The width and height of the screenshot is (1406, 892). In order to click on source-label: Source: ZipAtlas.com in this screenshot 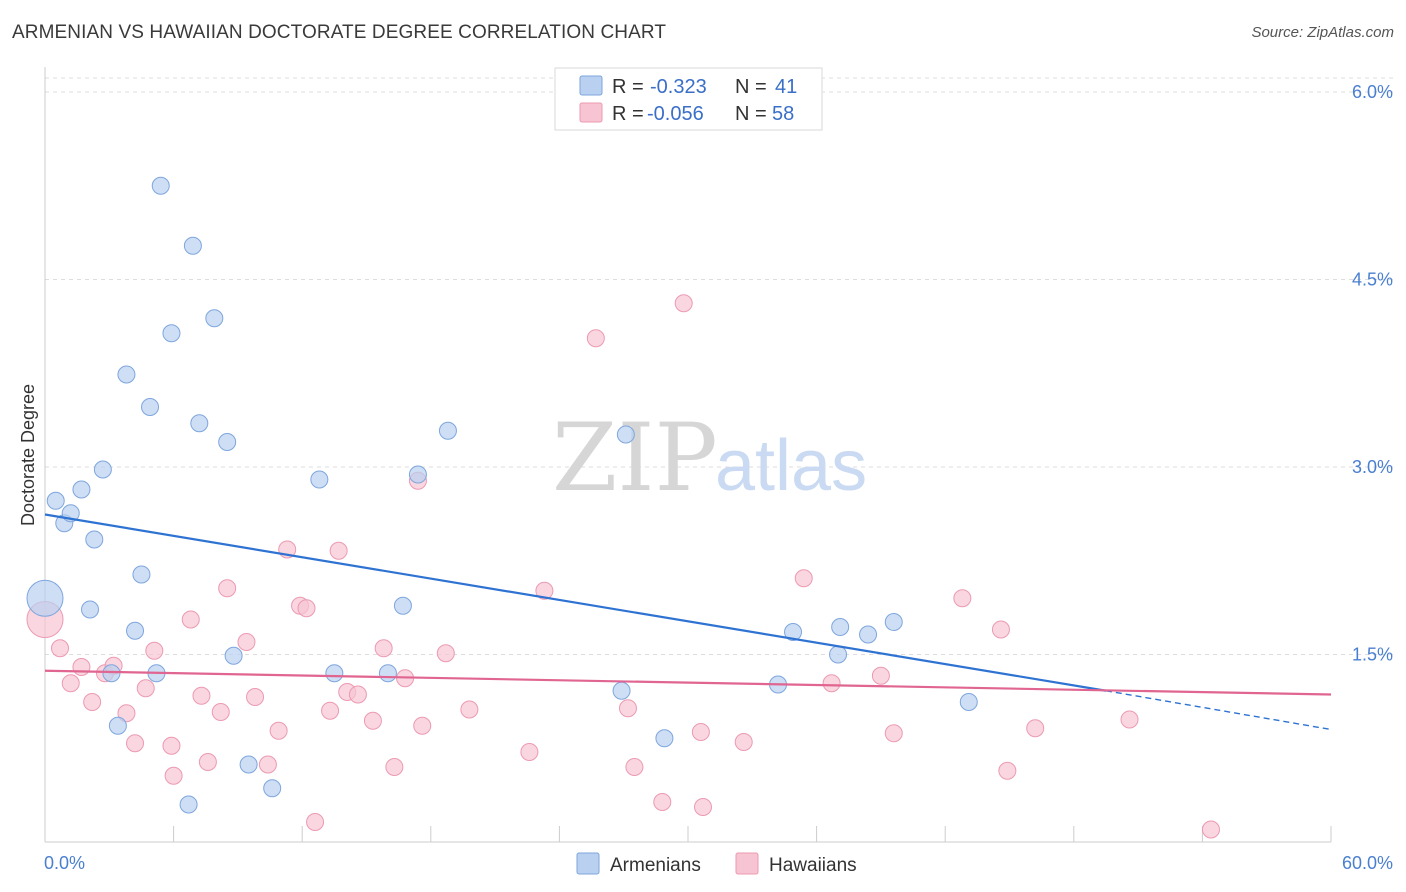, I will do `click(1322, 32)`.